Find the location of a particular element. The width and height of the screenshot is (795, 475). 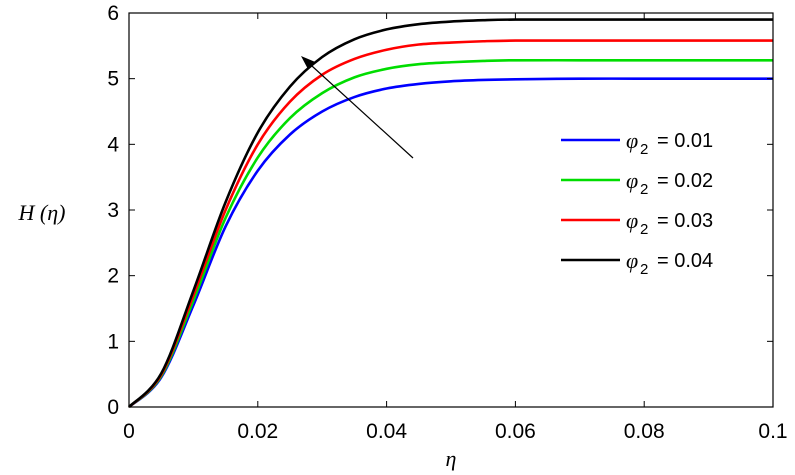

x-tick-label: 0.1 is located at coordinates (772, 431).